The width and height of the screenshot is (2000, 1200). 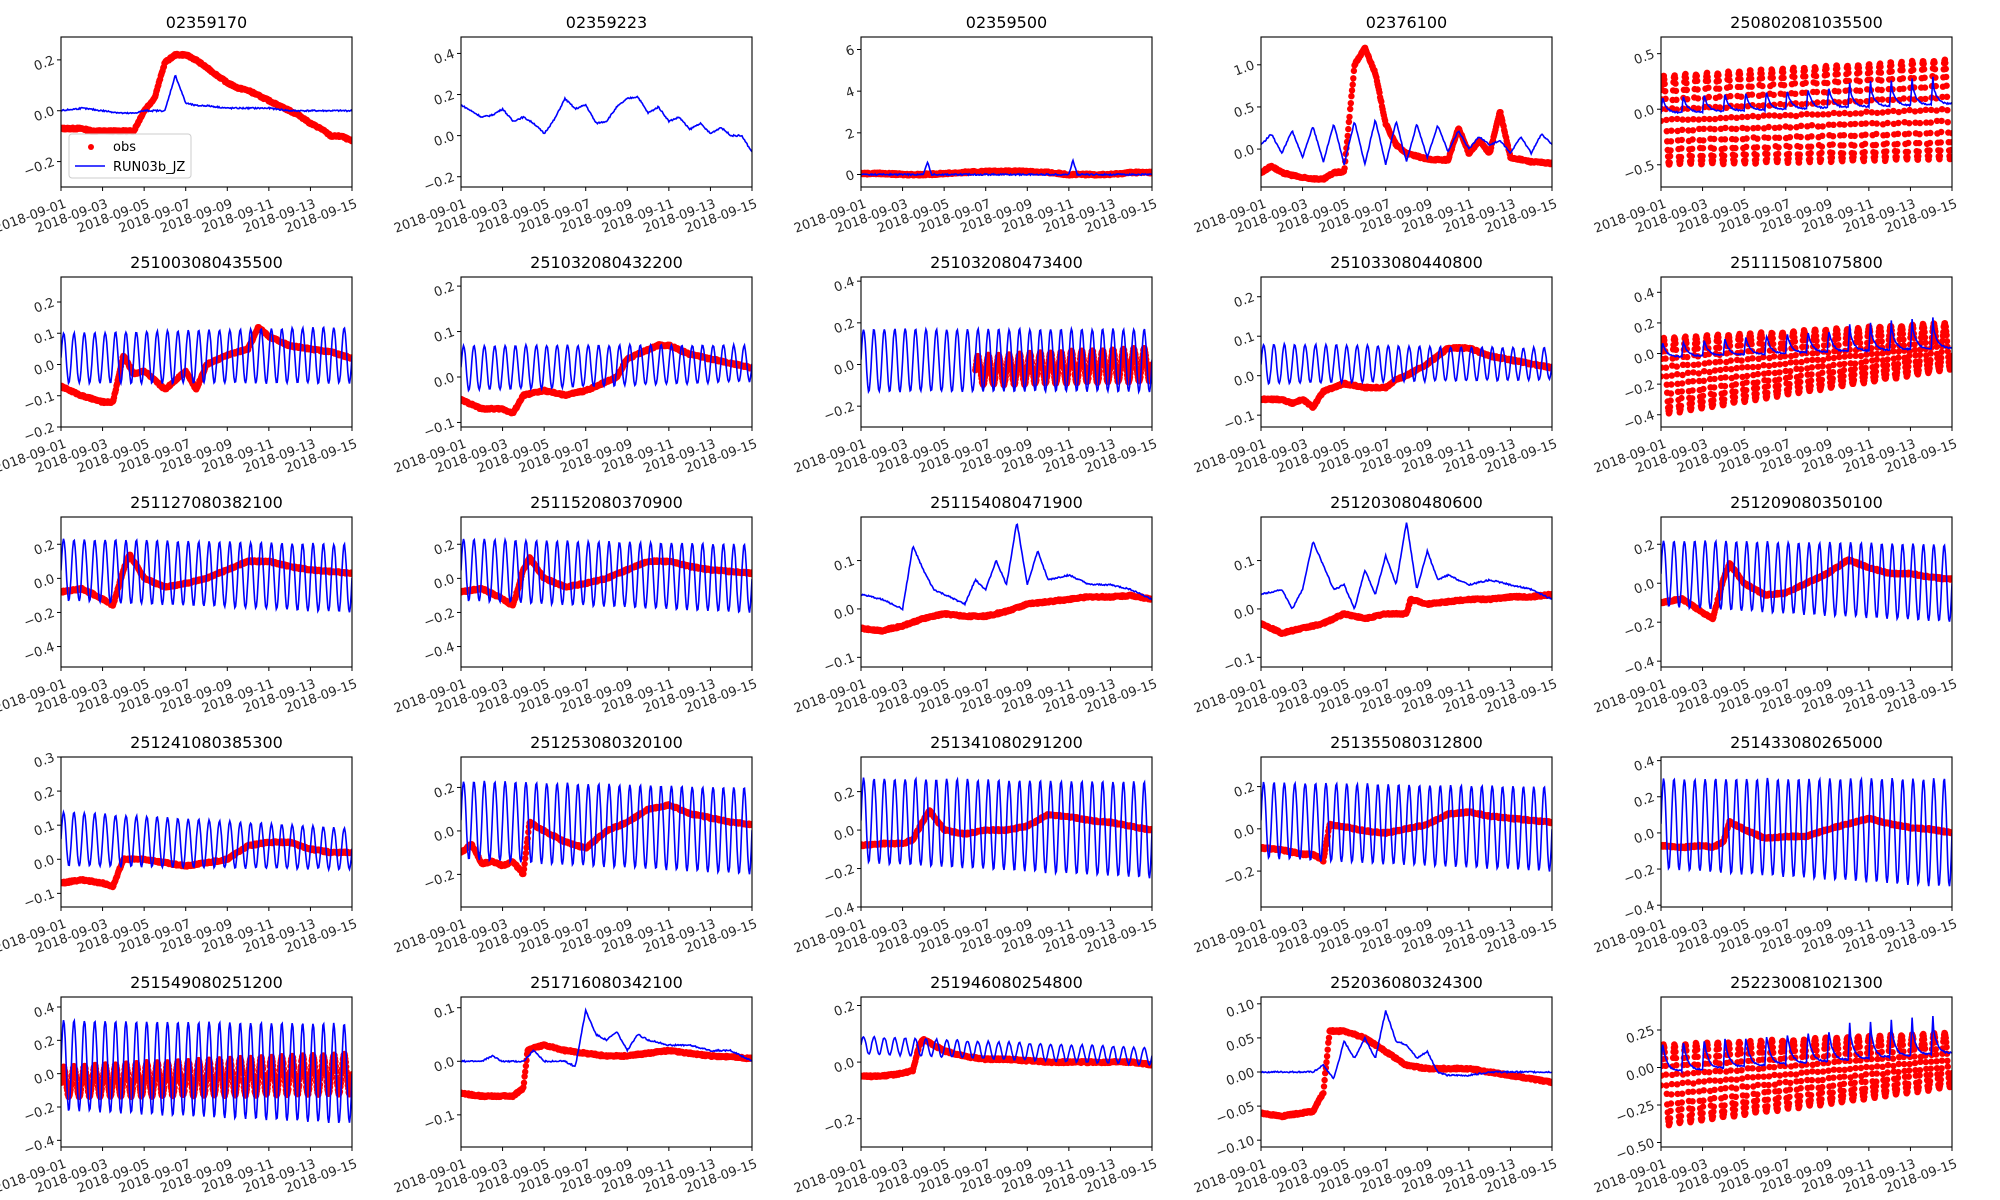 I want to click on ytick-label: 6, so click(x=850, y=51).